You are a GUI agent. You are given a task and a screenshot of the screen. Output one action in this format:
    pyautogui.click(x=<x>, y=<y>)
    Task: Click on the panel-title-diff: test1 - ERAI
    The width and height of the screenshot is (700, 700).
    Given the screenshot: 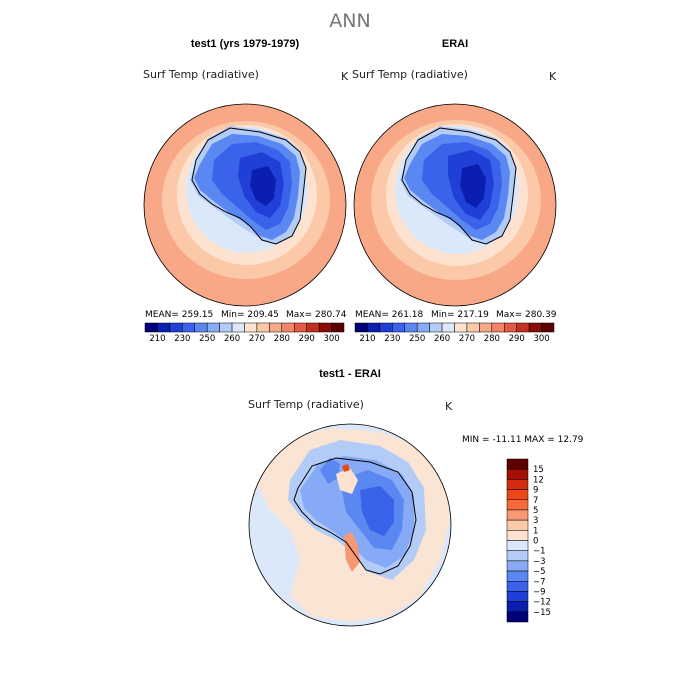 What is the action you would take?
    pyautogui.click(x=350, y=374)
    